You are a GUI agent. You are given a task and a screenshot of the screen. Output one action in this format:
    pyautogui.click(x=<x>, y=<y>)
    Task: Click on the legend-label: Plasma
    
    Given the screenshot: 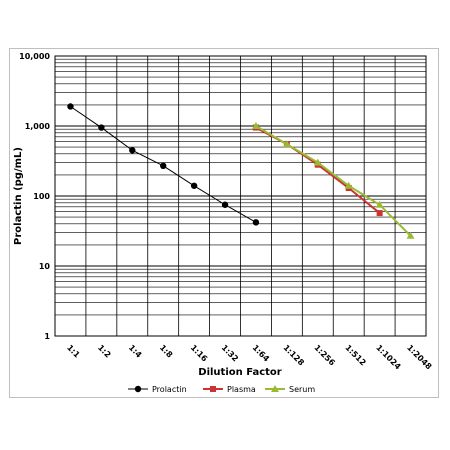 What is the action you would take?
    pyautogui.click(x=241, y=389)
    